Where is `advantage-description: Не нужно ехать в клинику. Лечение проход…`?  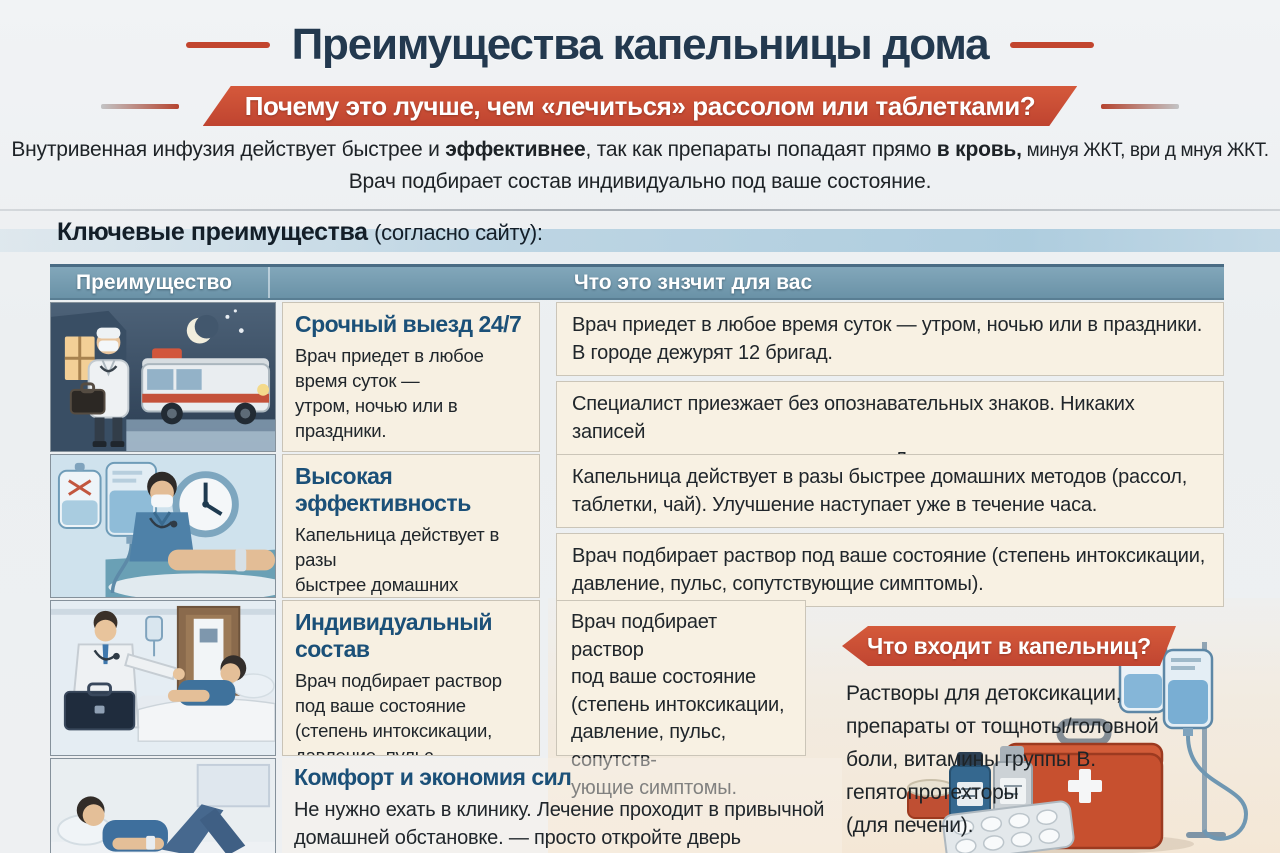
advantage-description: Не нужно ехать в клинику. Лечение проход… is located at coordinates (559, 824).